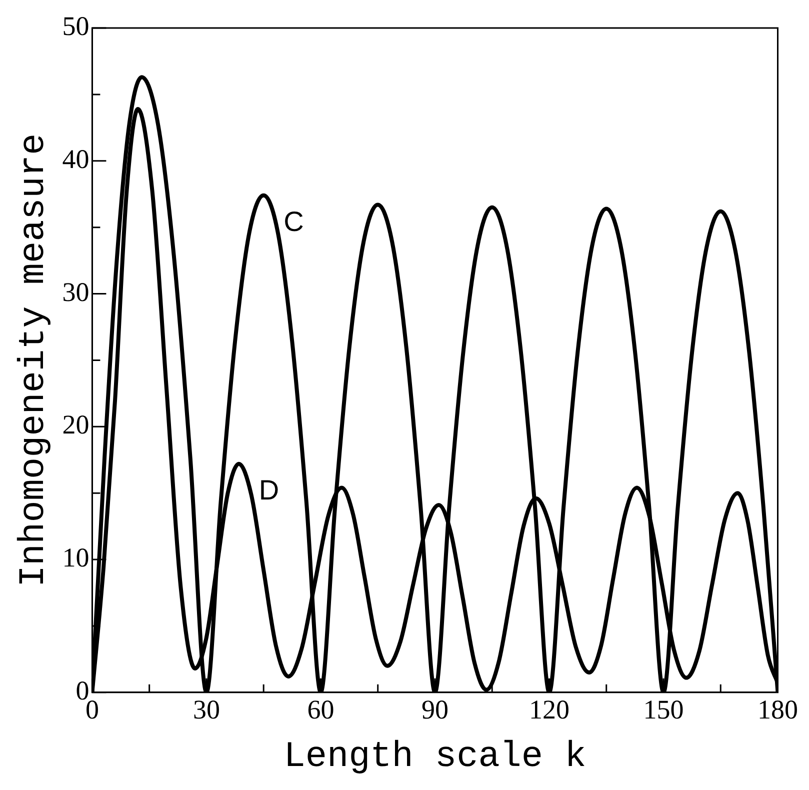 This screenshot has height=790, width=809. Describe the element at coordinates (76, 159) in the screenshot. I see `y-tick-label: 40` at that location.